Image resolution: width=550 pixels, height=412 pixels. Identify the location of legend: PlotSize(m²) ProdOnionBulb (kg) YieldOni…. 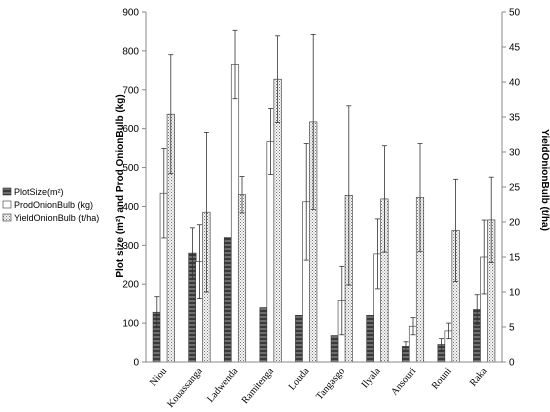
(50, 205).